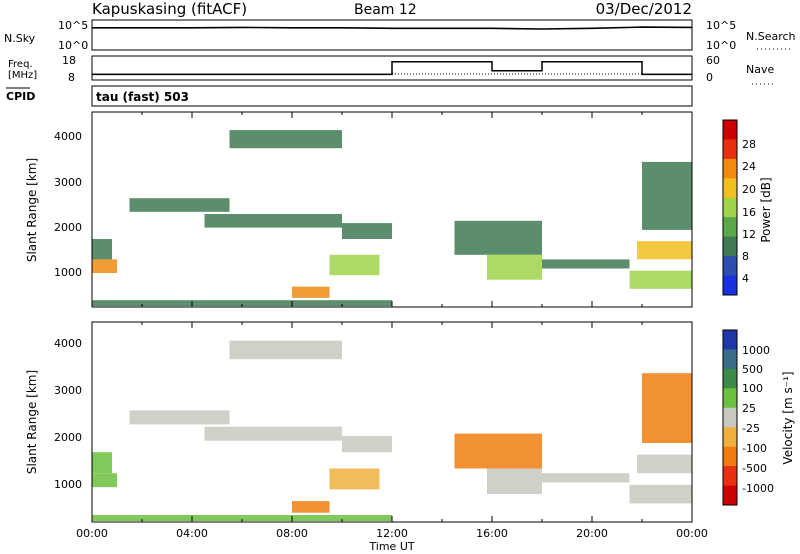  What do you see at coordinates (752, 369) in the screenshot?
I see `vel-cbar-tick-500: 500` at bounding box center [752, 369].